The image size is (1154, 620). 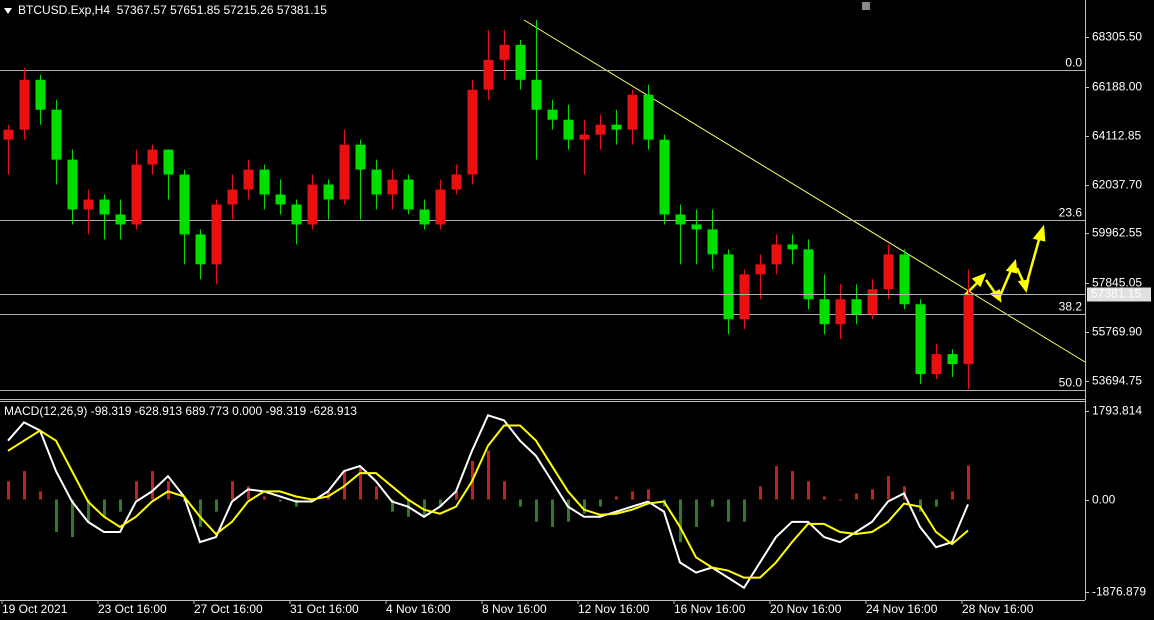 What do you see at coordinates (866, 6) in the screenshot?
I see `window-icon` at bounding box center [866, 6].